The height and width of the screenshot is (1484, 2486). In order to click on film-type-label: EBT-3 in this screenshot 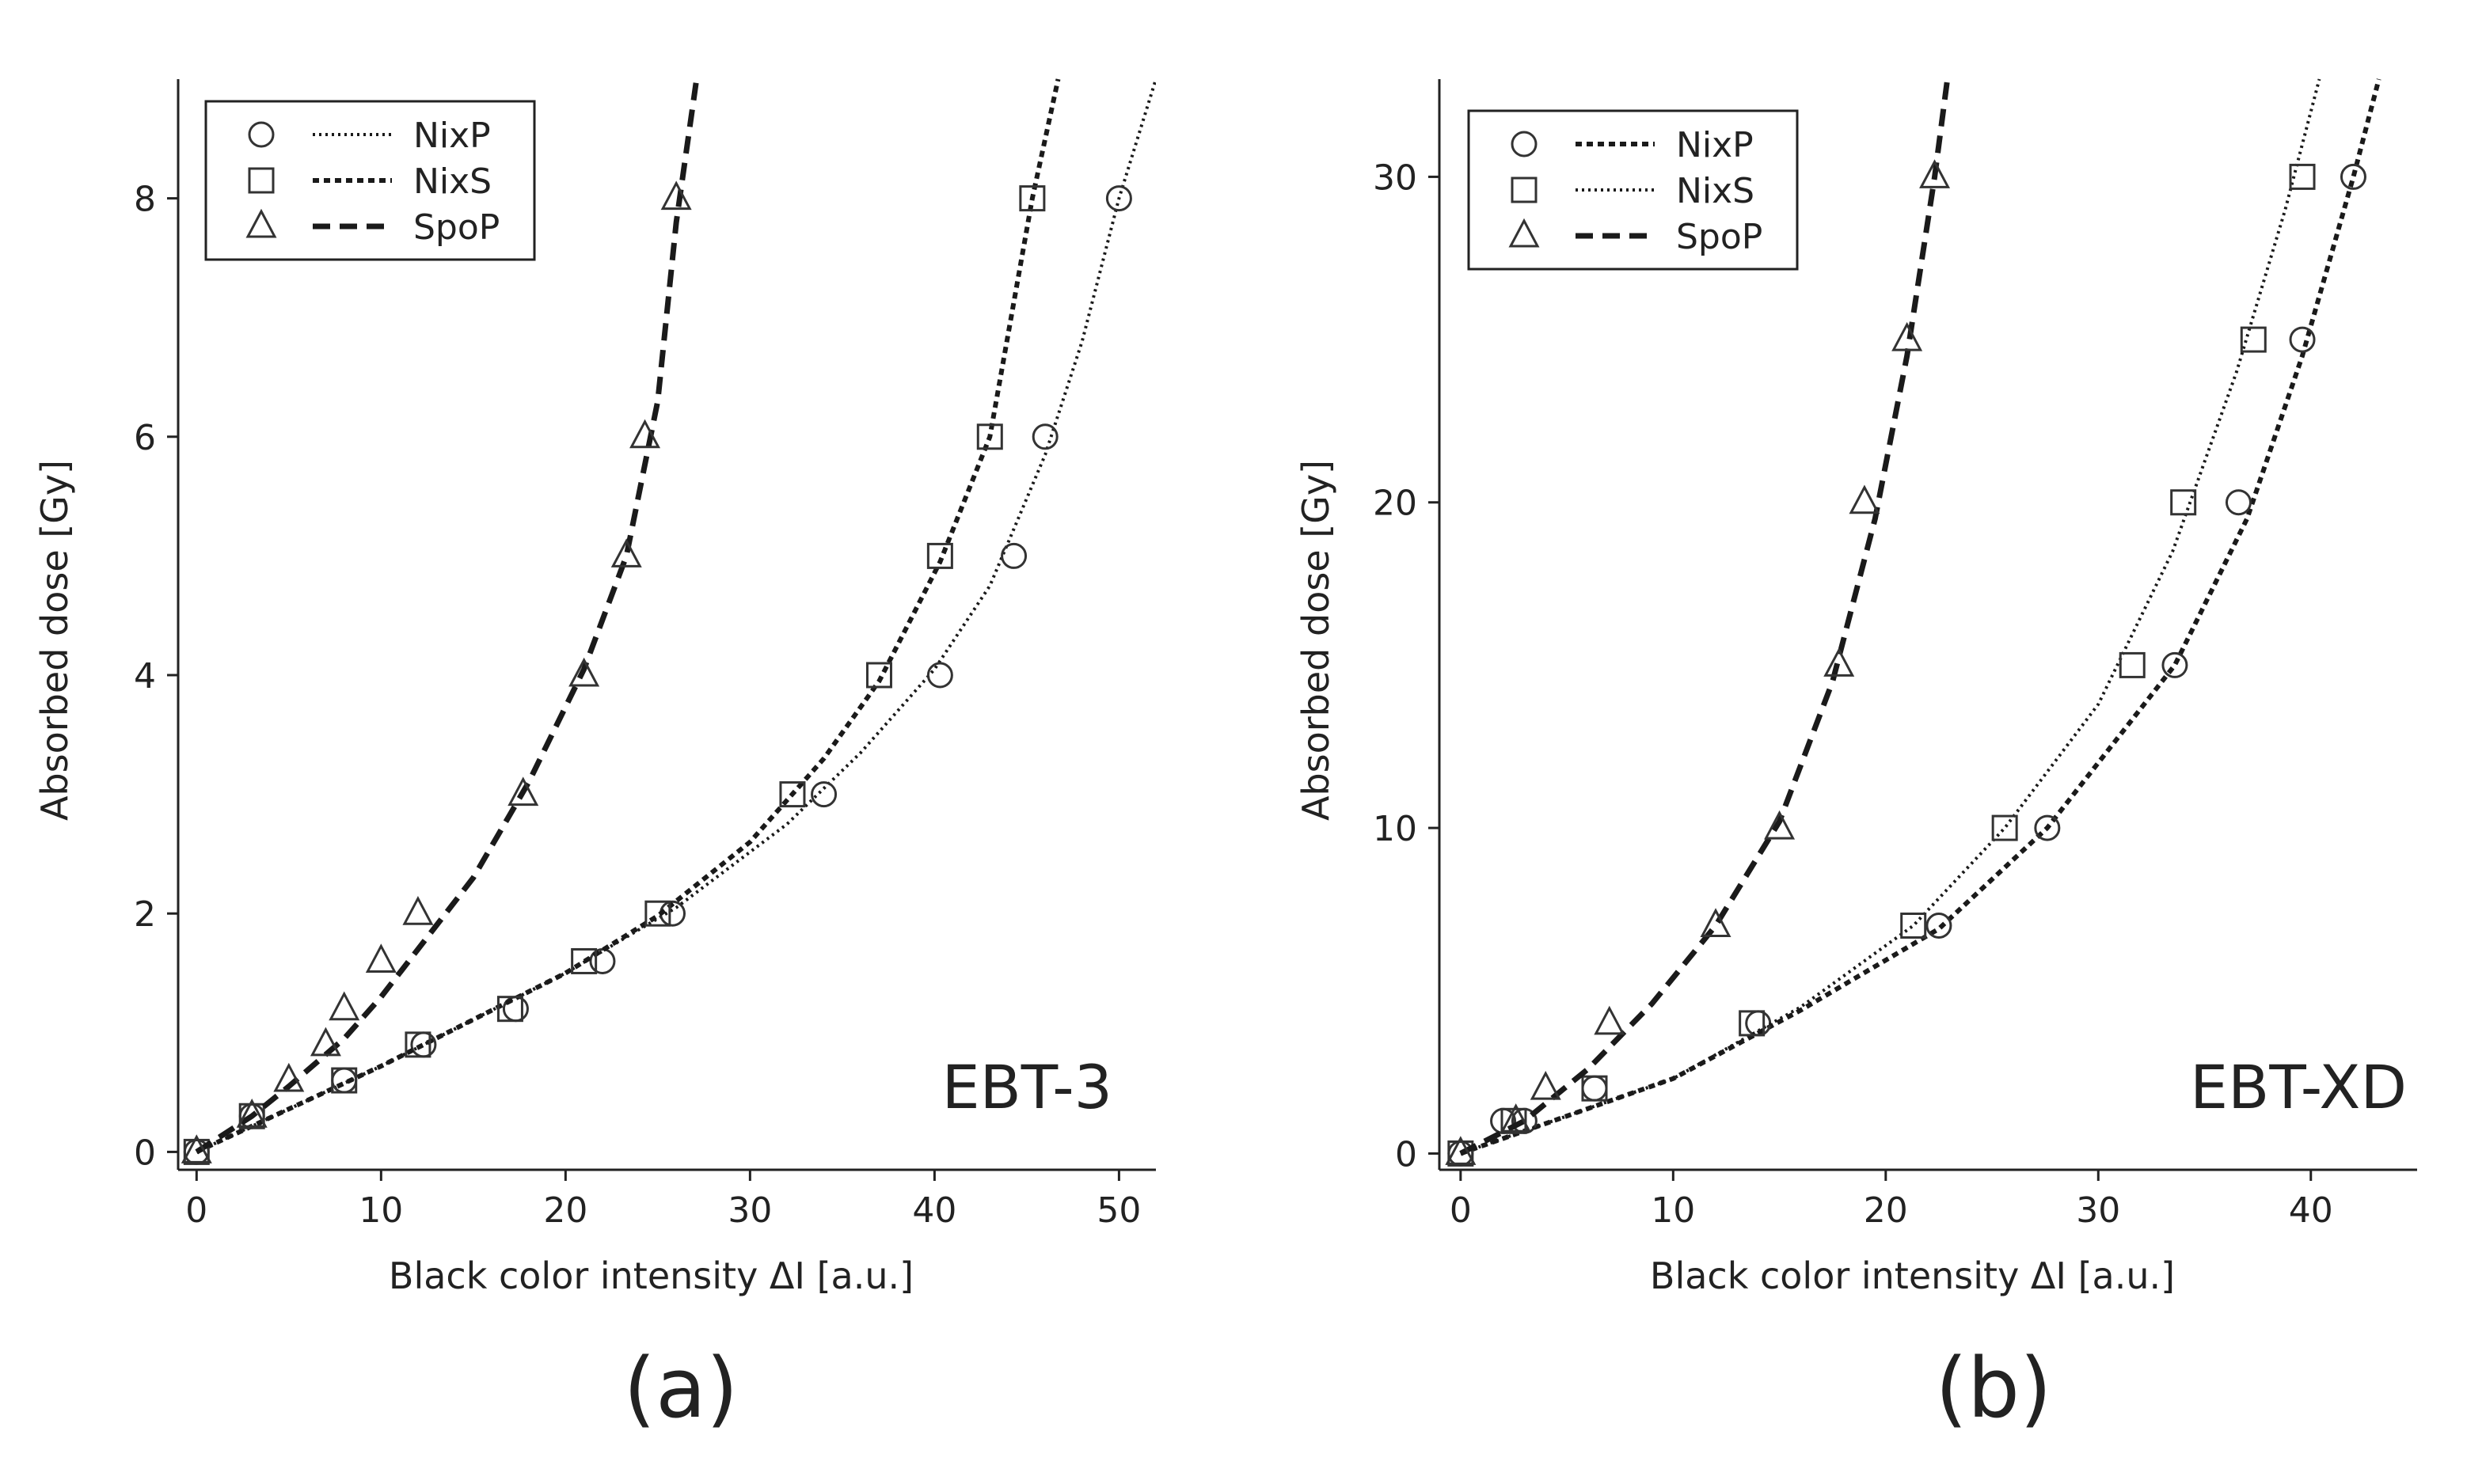, I will do `click(1027, 1087)`.